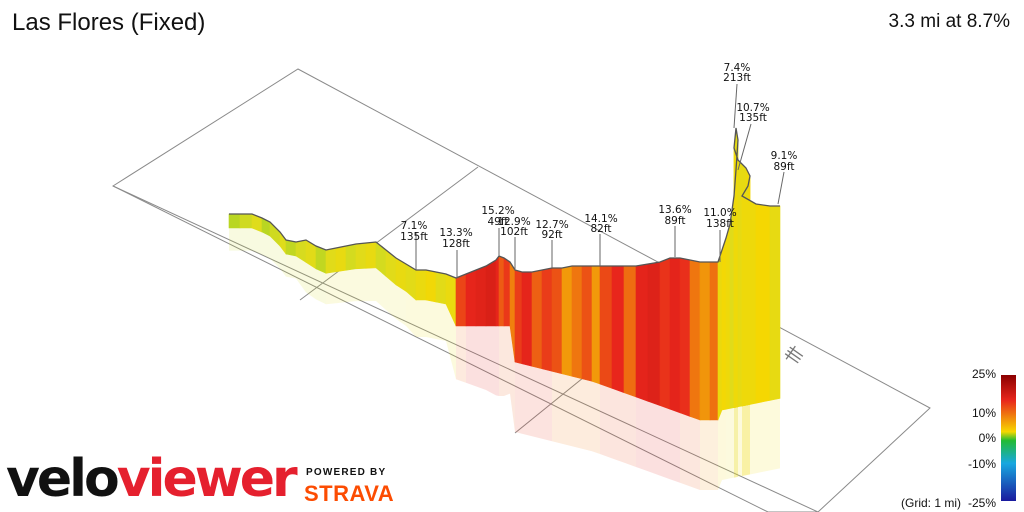 The width and height of the screenshot is (1024, 512). What do you see at coordinates (674, 210) in the screenshot?
I see `svg-text: 13.6%` at bounding box center [674, 210].